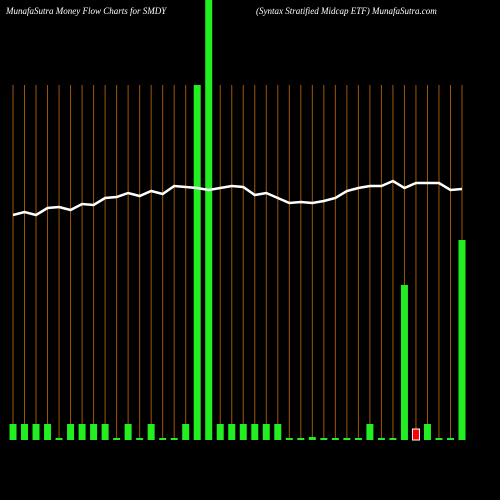  I want to click on chart-title: MunafaSutra Money Flow Charts for SMDY, so click(86, 11).